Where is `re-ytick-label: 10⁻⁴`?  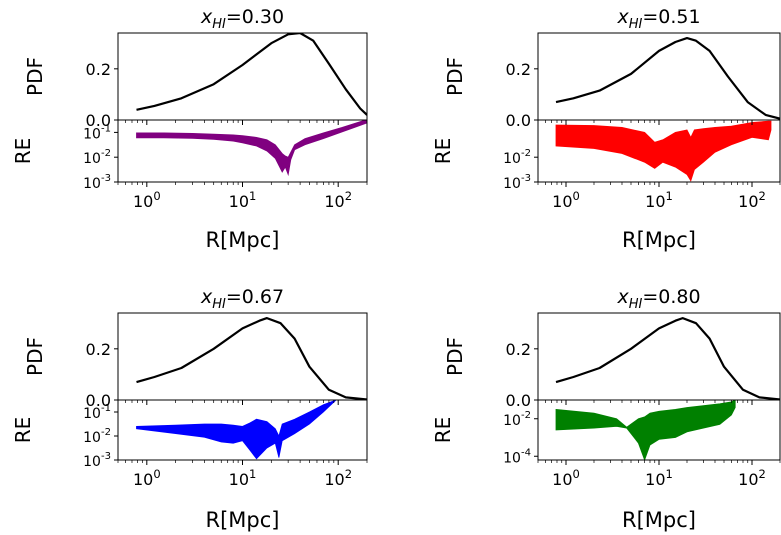
re-ytick-label: 10⁻⁴ is located at coordinates (517, 456).